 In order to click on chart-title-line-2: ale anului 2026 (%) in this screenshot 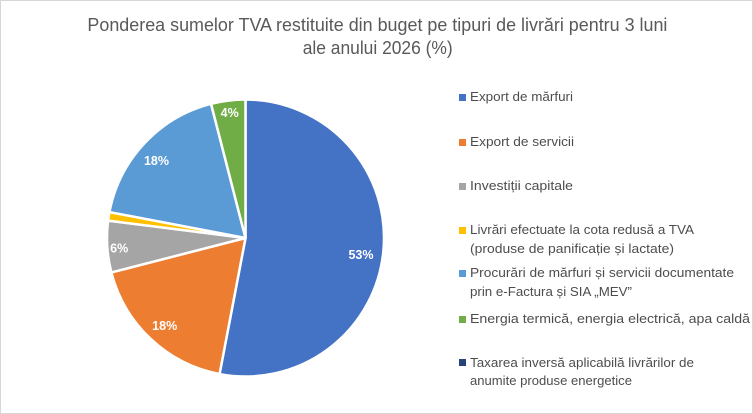, I will do `click(377, 47)`.